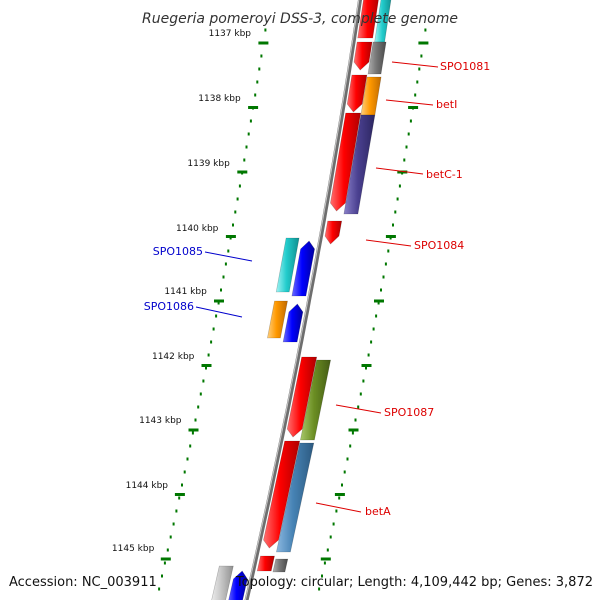 The height and width of the screenshot is (600, 600). What do you see at coordinates (300, 19) in the screenshot?
I see `map-title: Ruegeria pomeroyi DSS-3, complete genome` at bounding box center [300, 19].